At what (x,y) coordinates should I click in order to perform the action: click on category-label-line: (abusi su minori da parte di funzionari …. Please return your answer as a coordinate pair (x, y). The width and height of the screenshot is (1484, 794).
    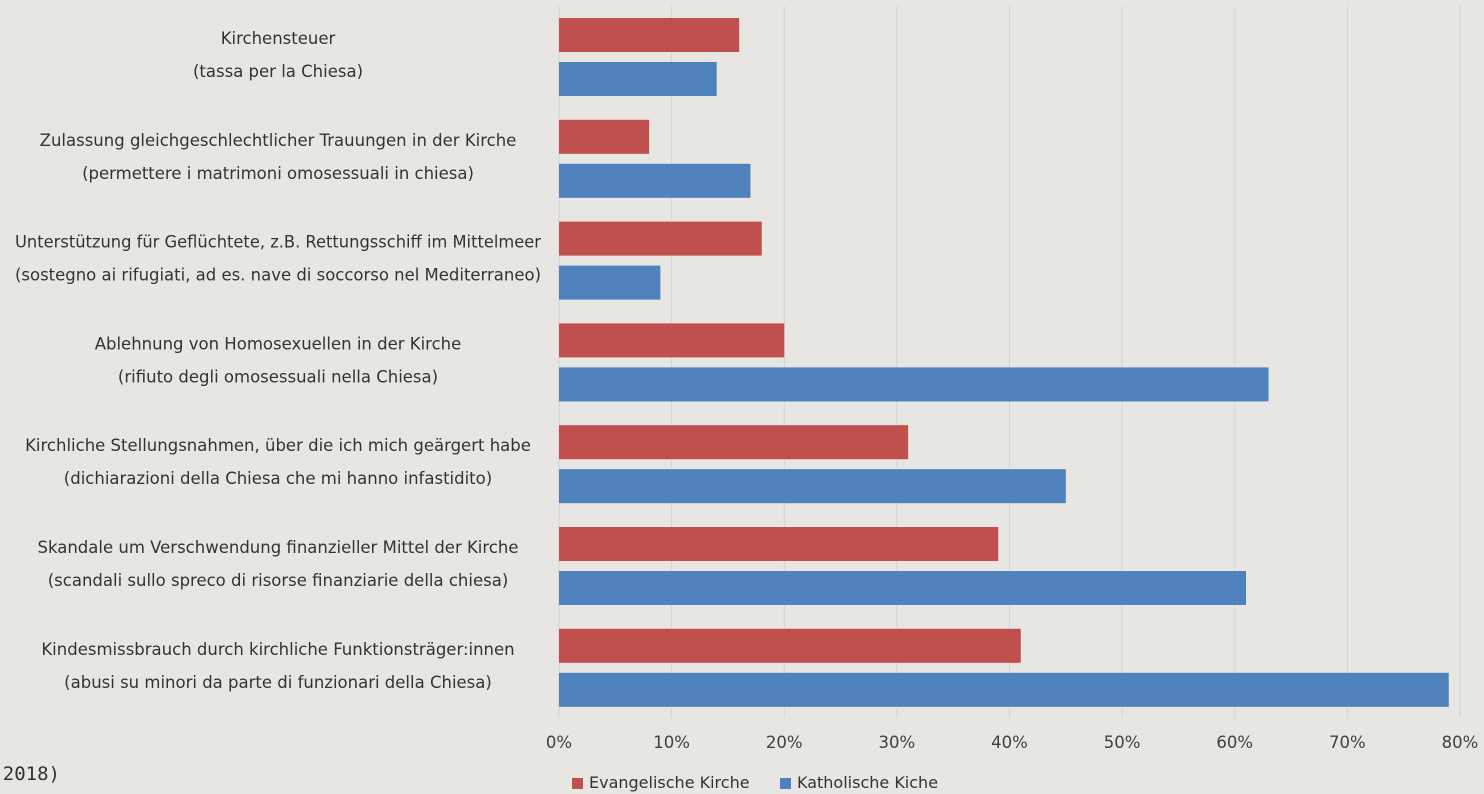
    Looking at the image, I should click on (278, 682).